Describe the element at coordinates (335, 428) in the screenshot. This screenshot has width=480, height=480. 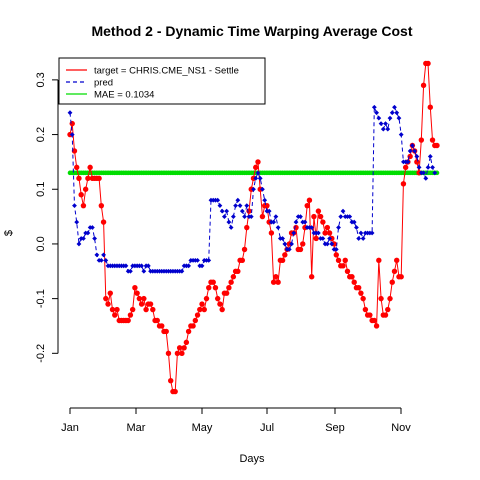
I see `x-tick-label: Sep` at that location.